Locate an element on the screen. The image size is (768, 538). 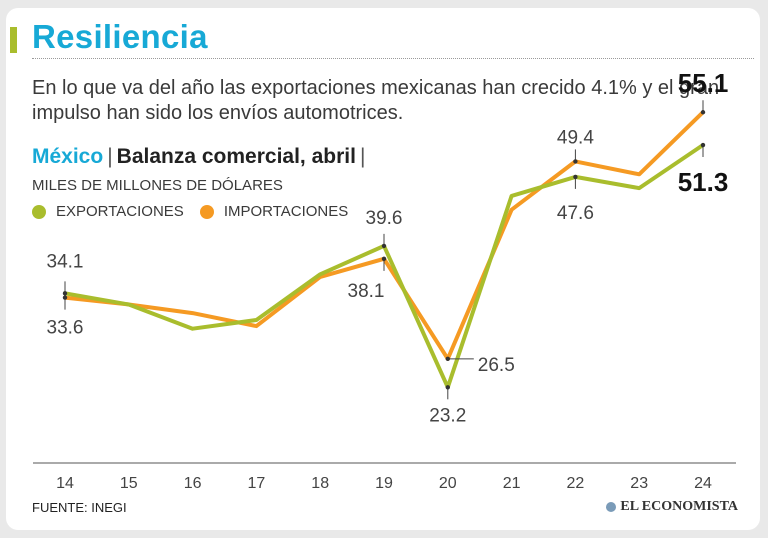
x-tick-label: 15 is located at coordinates (129, 483).